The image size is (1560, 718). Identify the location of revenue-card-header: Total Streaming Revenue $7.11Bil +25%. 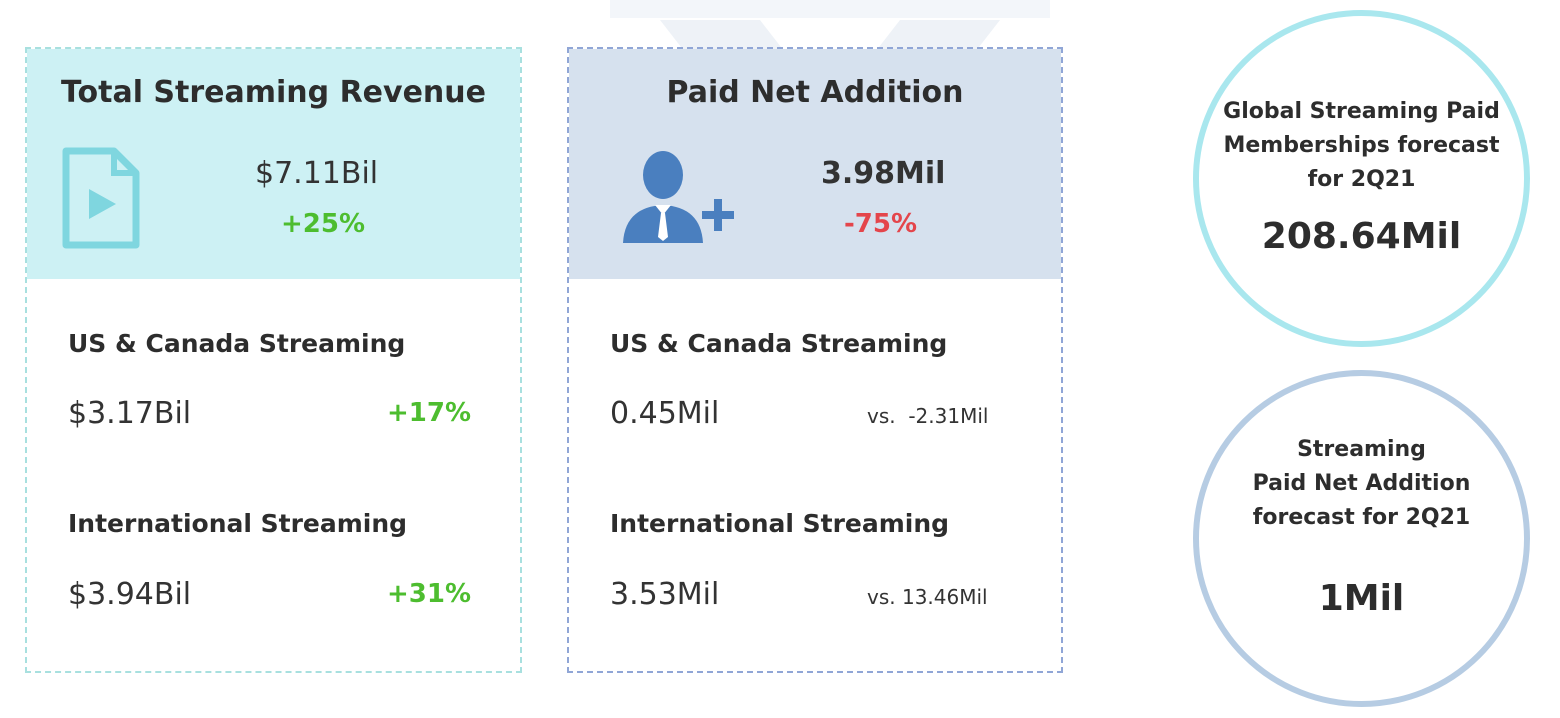
(273, 164).